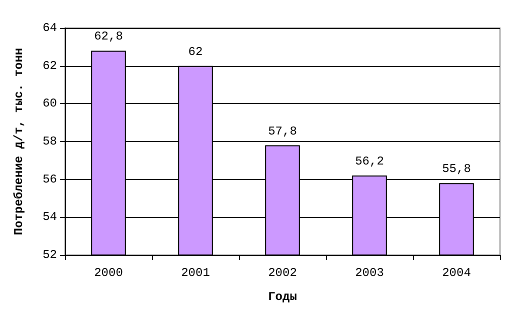  Describe the element at coordinates (369, 161) in the screenshot. I see `data-label: 56,2` at that location.